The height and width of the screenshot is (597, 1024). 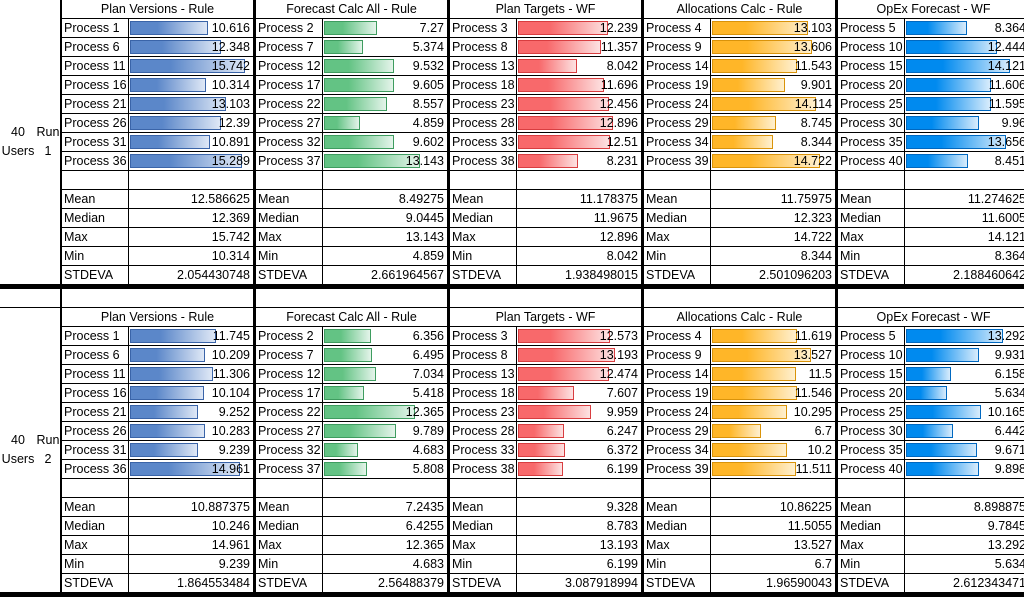 I want to click on process-value: 8.231, so click(x=622, y=161).